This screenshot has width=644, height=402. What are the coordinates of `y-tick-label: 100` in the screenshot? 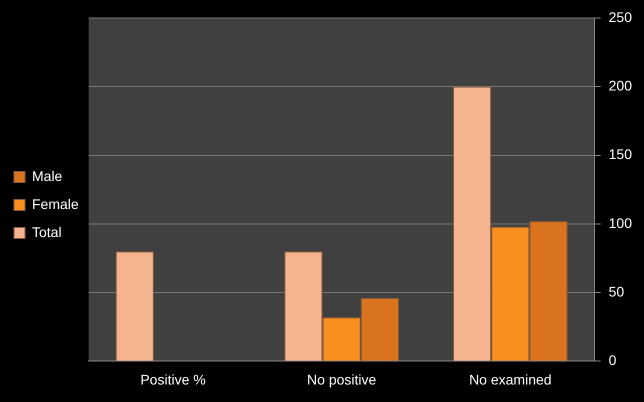 It's located at (620, 222).